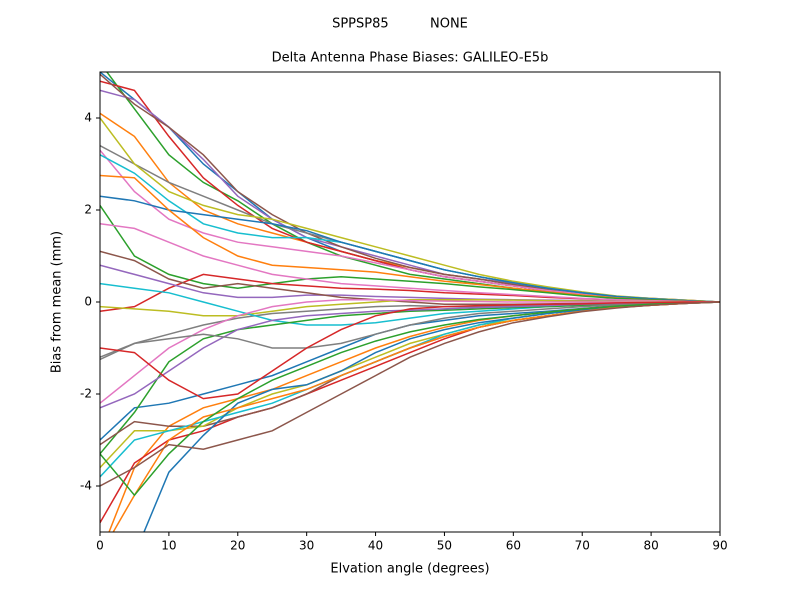 This screenshot has width=800, height=600. I want to click on x-tick-label: 40, so click(375, 546).